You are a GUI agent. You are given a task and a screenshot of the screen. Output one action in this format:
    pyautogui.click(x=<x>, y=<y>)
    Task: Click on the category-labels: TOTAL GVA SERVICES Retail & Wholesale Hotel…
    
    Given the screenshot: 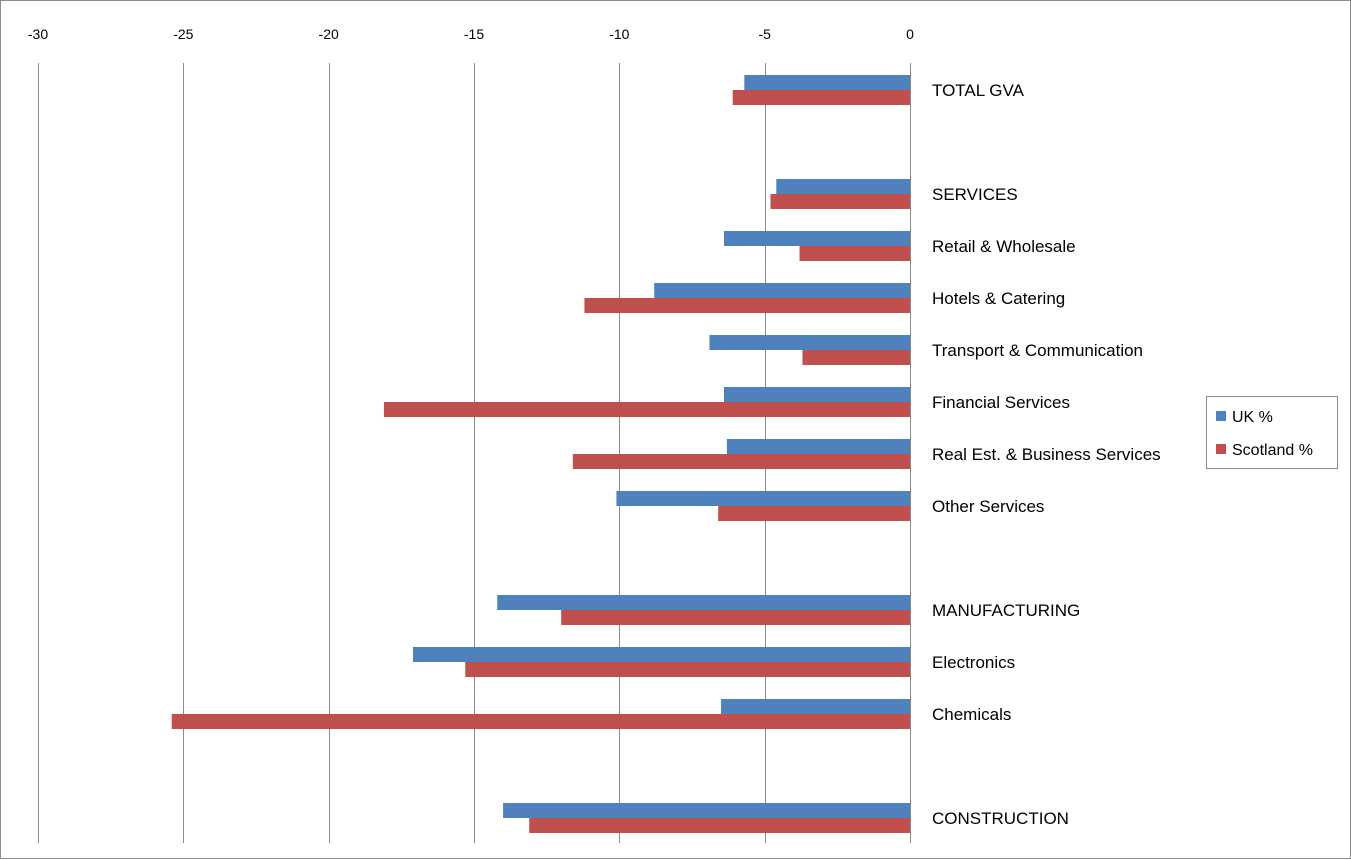 What is the action you would take?
    pyautogui.click(x=1046, y=454)
    